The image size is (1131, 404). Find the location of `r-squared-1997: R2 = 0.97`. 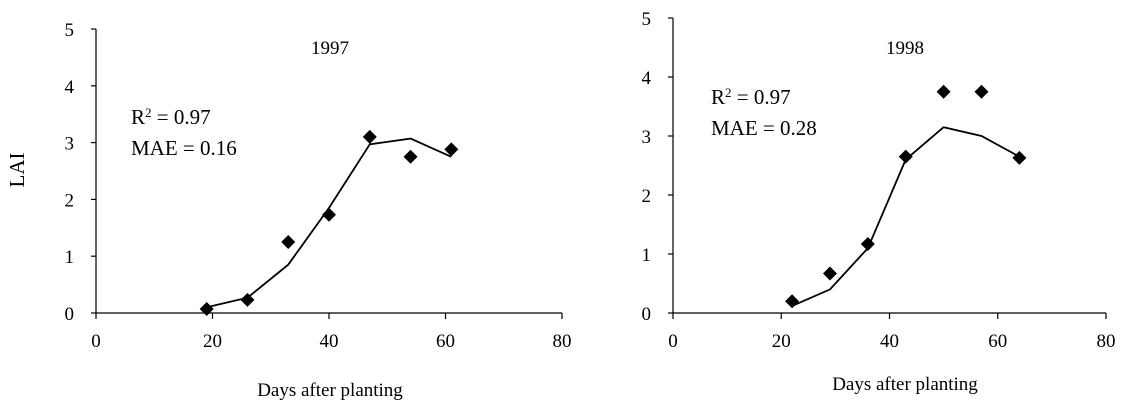

r-squared-1997: R2 = 0.97 is located at coordinates (171, 117).